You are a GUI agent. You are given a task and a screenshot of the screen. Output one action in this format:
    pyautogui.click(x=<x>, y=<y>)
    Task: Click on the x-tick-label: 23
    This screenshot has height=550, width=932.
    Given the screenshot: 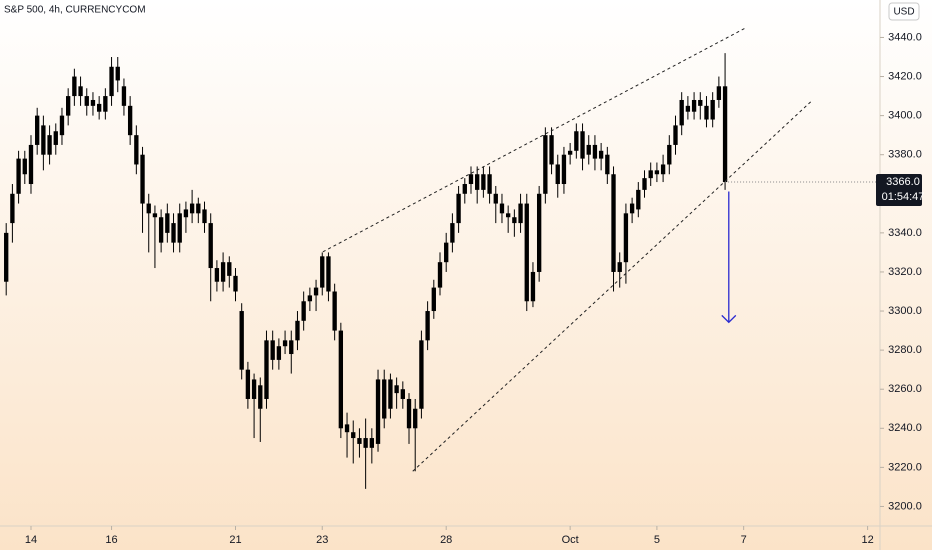 What is the action you would take?
    pyautogui.click(x=322, y=540)
    